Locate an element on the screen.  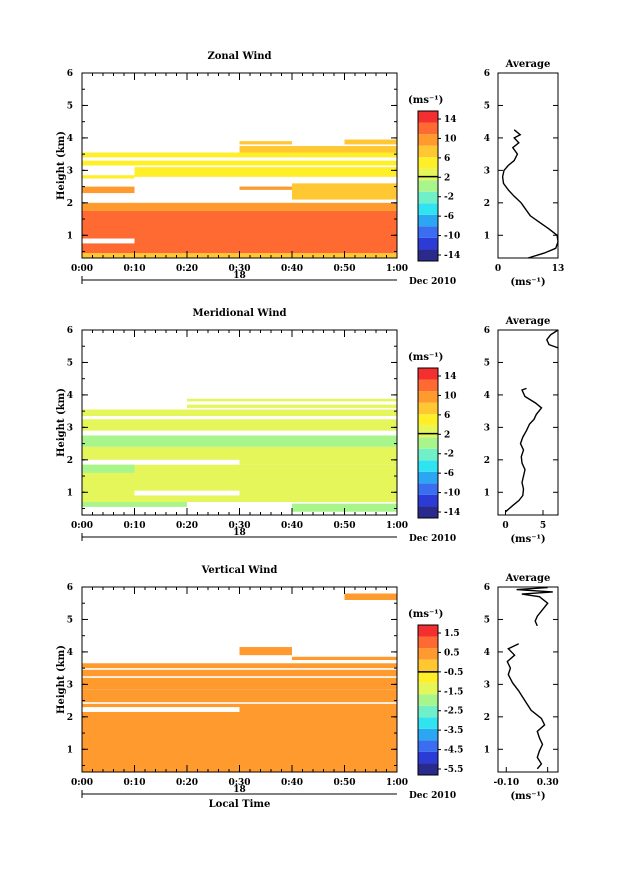
x-axis-label: Local Time is located at coordinates (240, 804).